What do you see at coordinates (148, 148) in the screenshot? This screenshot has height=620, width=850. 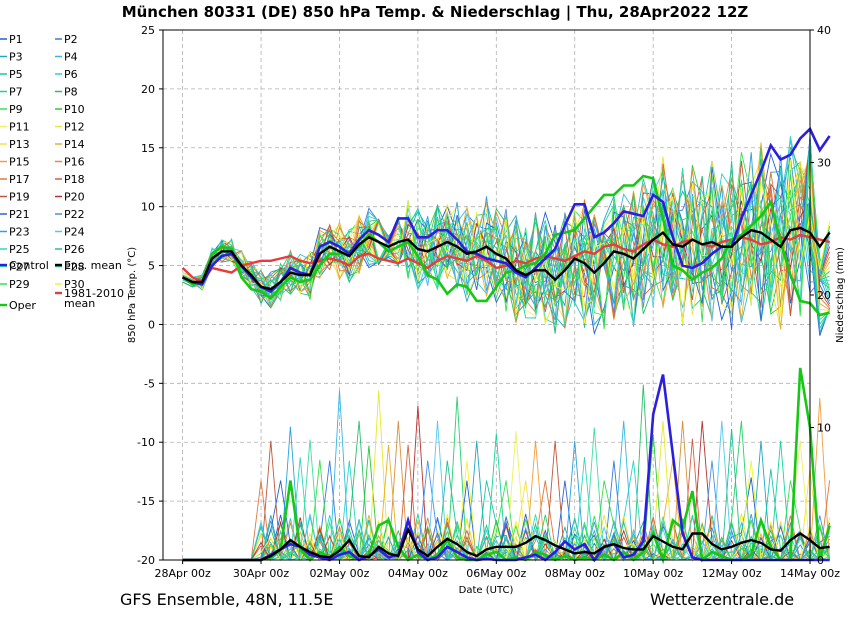 I see `y-tick-label: 15` at bounding box center [148, 148].